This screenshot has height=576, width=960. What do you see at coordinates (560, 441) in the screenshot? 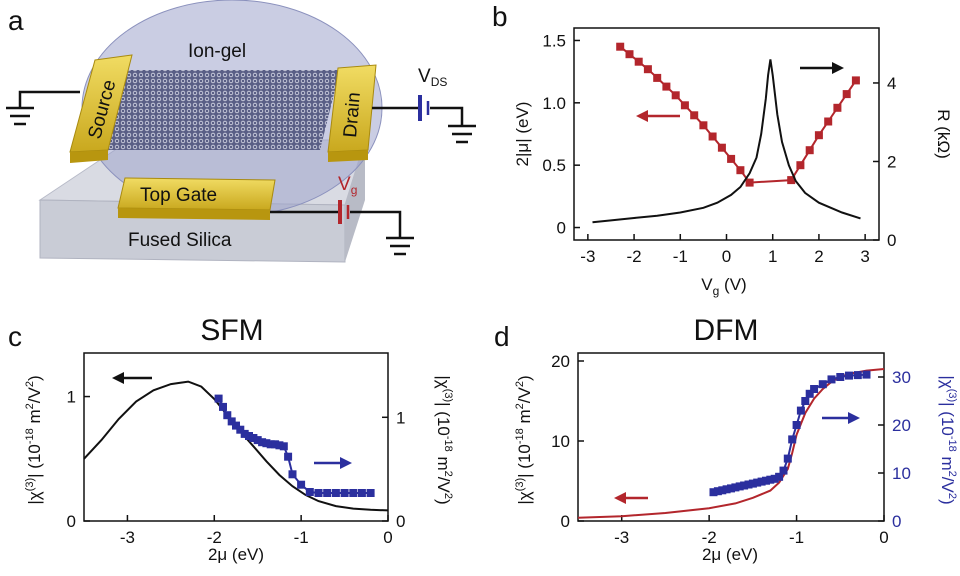
I see `ytick-left-label-d: 10` at bounding box center [560, 441].